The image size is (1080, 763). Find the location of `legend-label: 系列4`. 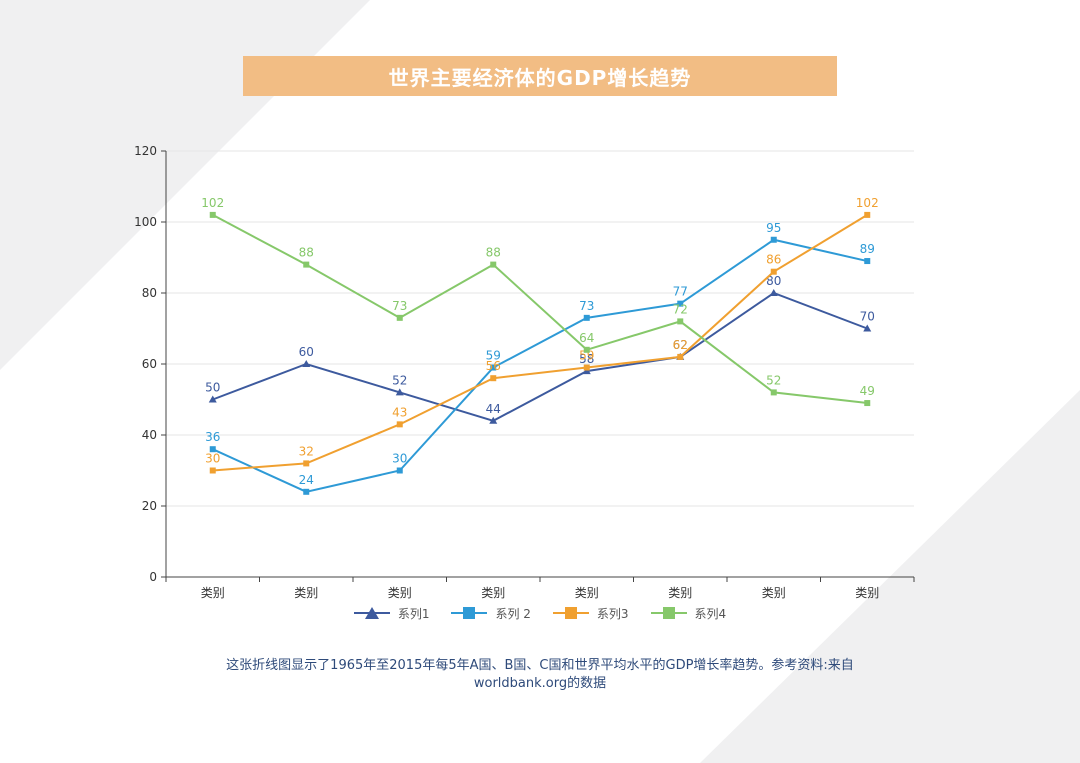

legend-label: 系列4 is located at coordinates (710, 613).